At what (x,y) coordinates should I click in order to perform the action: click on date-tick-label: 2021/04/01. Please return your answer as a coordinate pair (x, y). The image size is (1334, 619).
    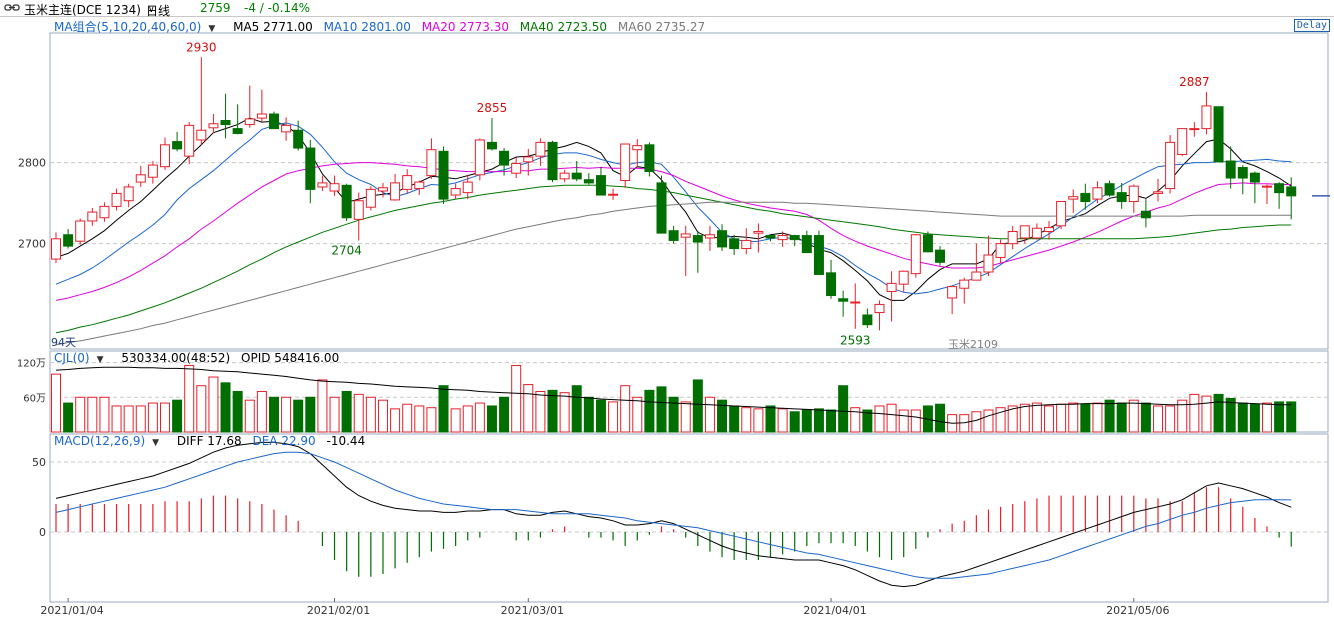
    Looking at the image, I should click on (834, 610).